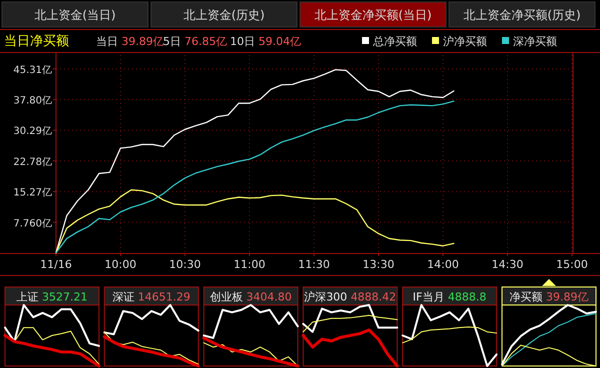 This screenshot has height=368, width=600. What do you see at coordinates (254, 221) in the screenshot?
I see `line-series` at bounding box center [254, 221].